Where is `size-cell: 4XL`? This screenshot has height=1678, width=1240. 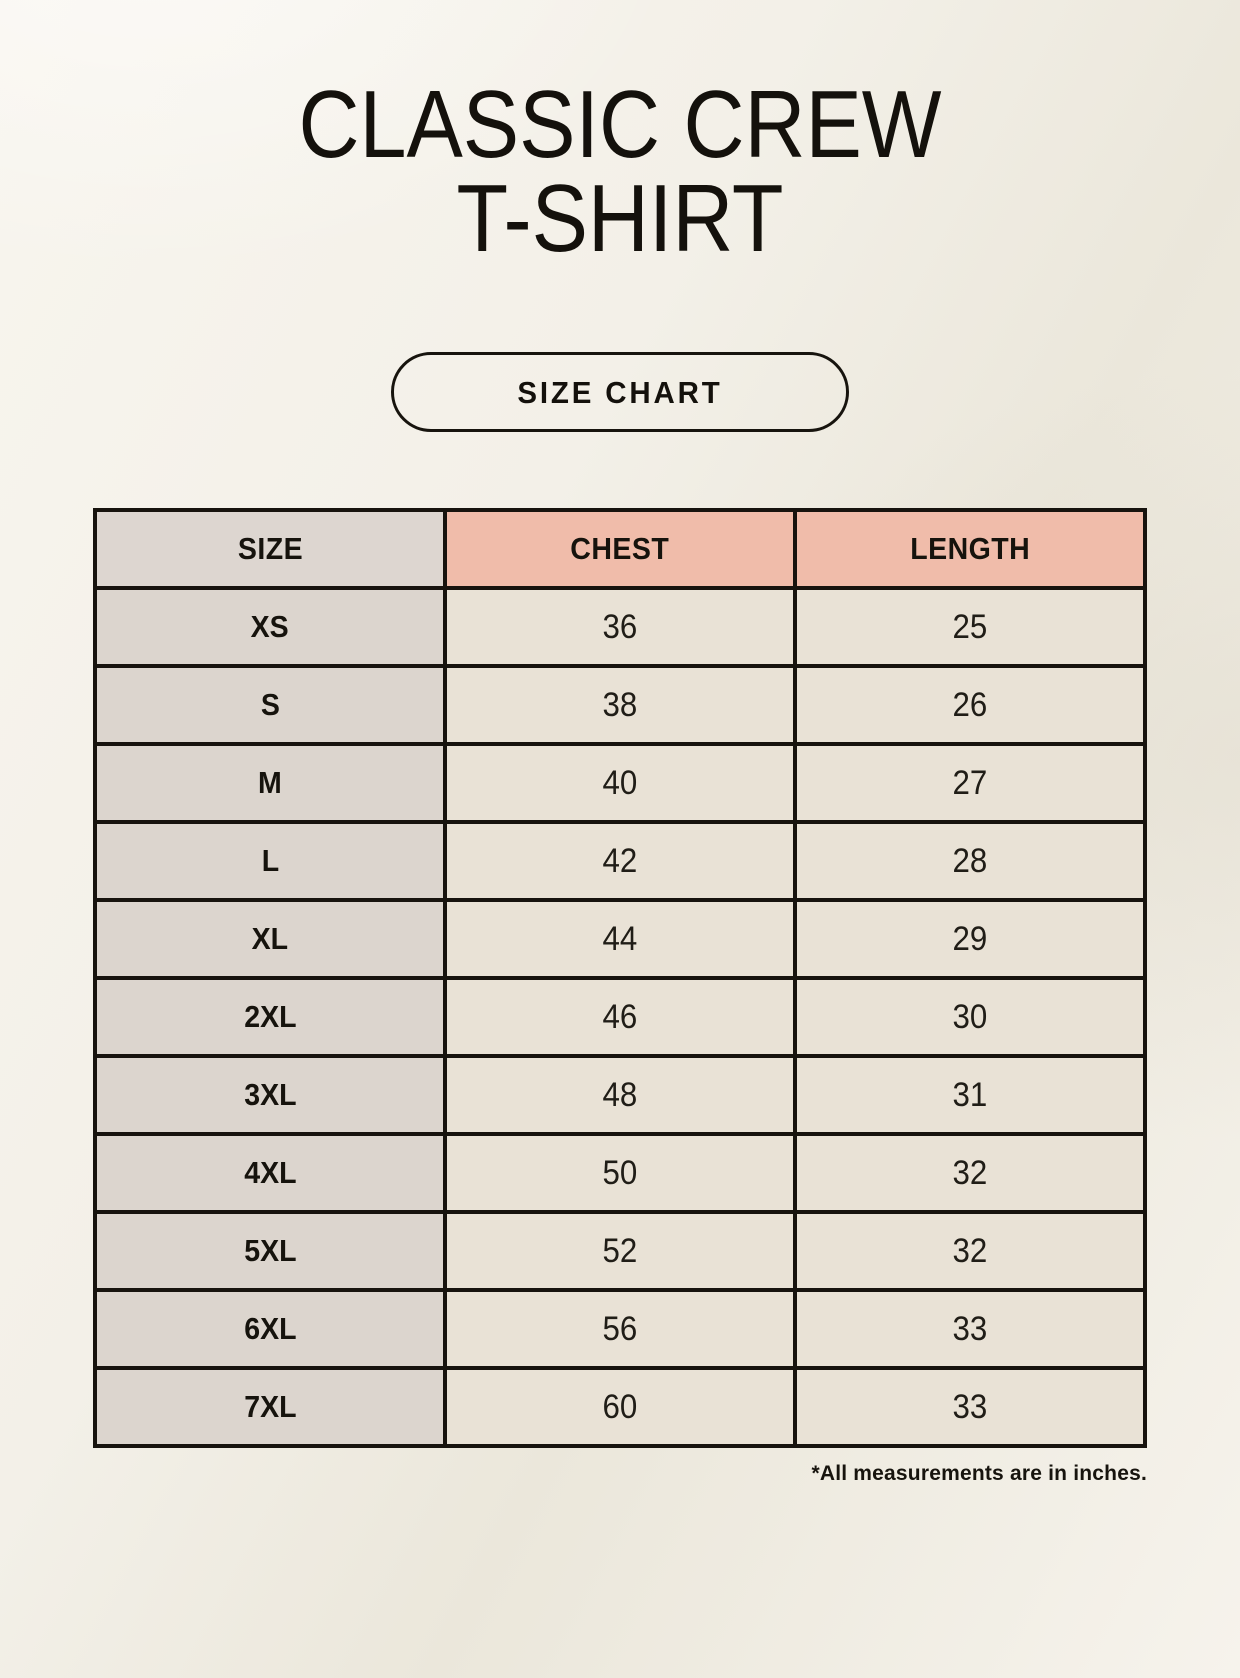 size-cell: 4XL is located at coordinates (270, 1173).